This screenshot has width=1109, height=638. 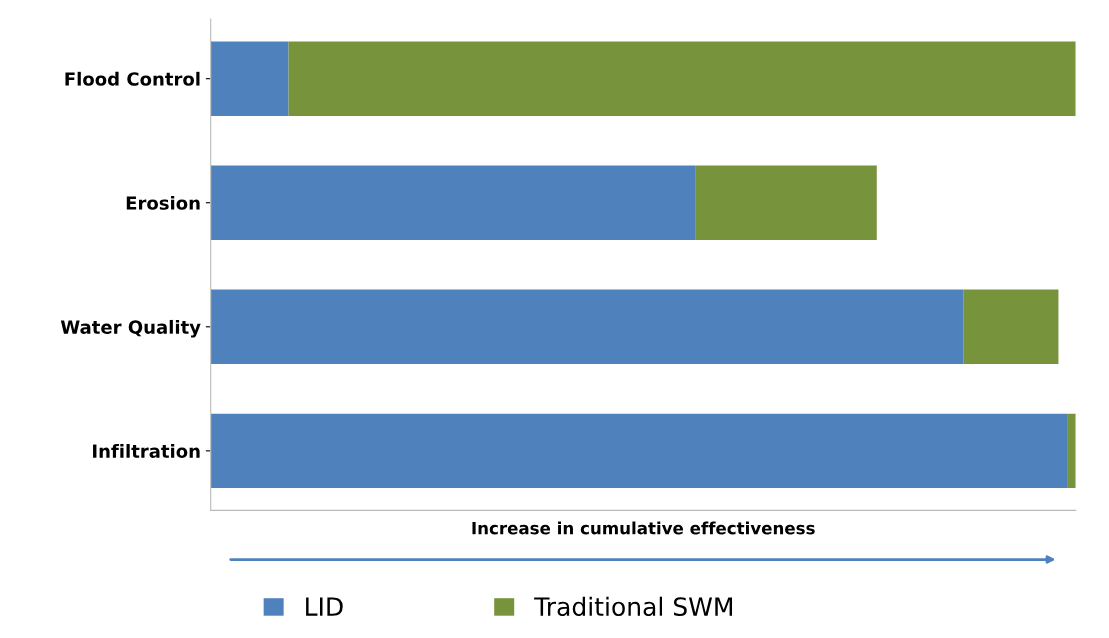 I want to click on legend-label: Traditional SWM, so click(x=633, y=606).